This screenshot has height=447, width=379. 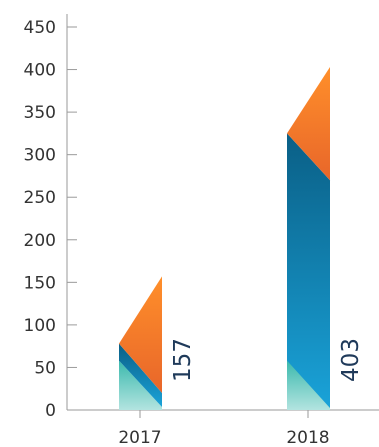 I want to click on bar-2018, so click(x=308, y=238).